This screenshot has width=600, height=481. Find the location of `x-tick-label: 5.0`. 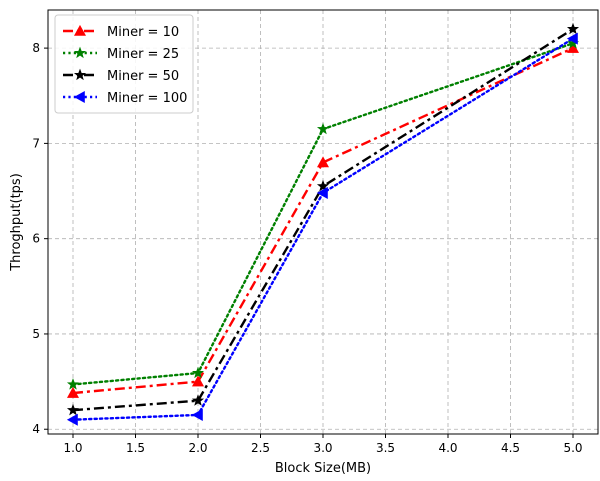

x-tick-label: 5.0 is located at coordinates (572, 448).